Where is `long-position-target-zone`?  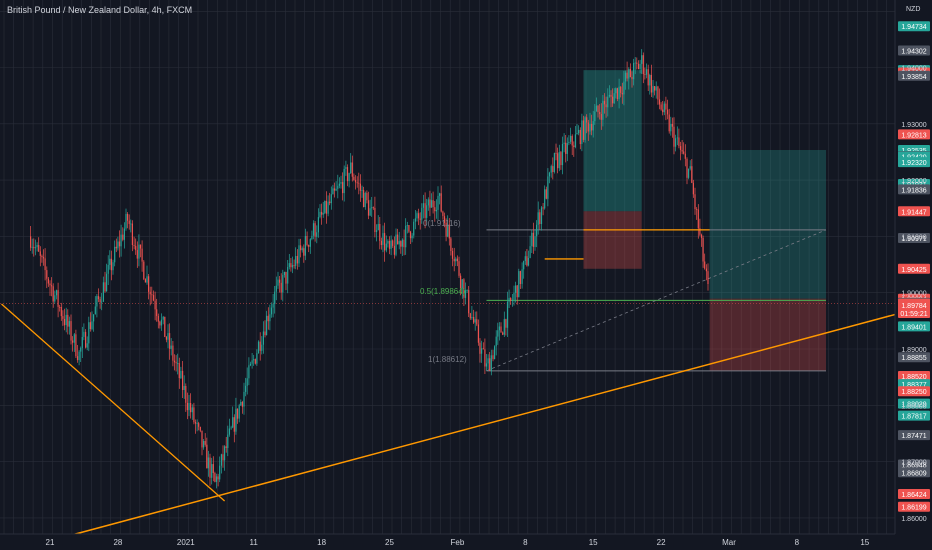 long-position-target-zone is located at coordinates (767, 224).